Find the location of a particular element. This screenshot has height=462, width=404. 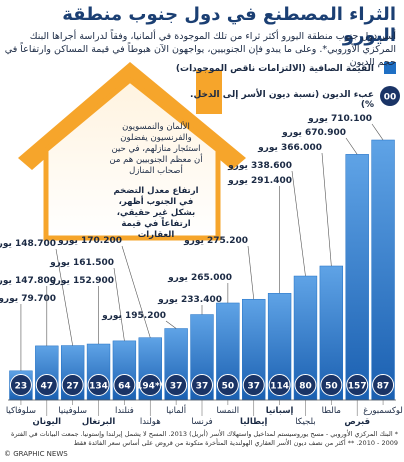

chimney is located at coordinates (209, 92).